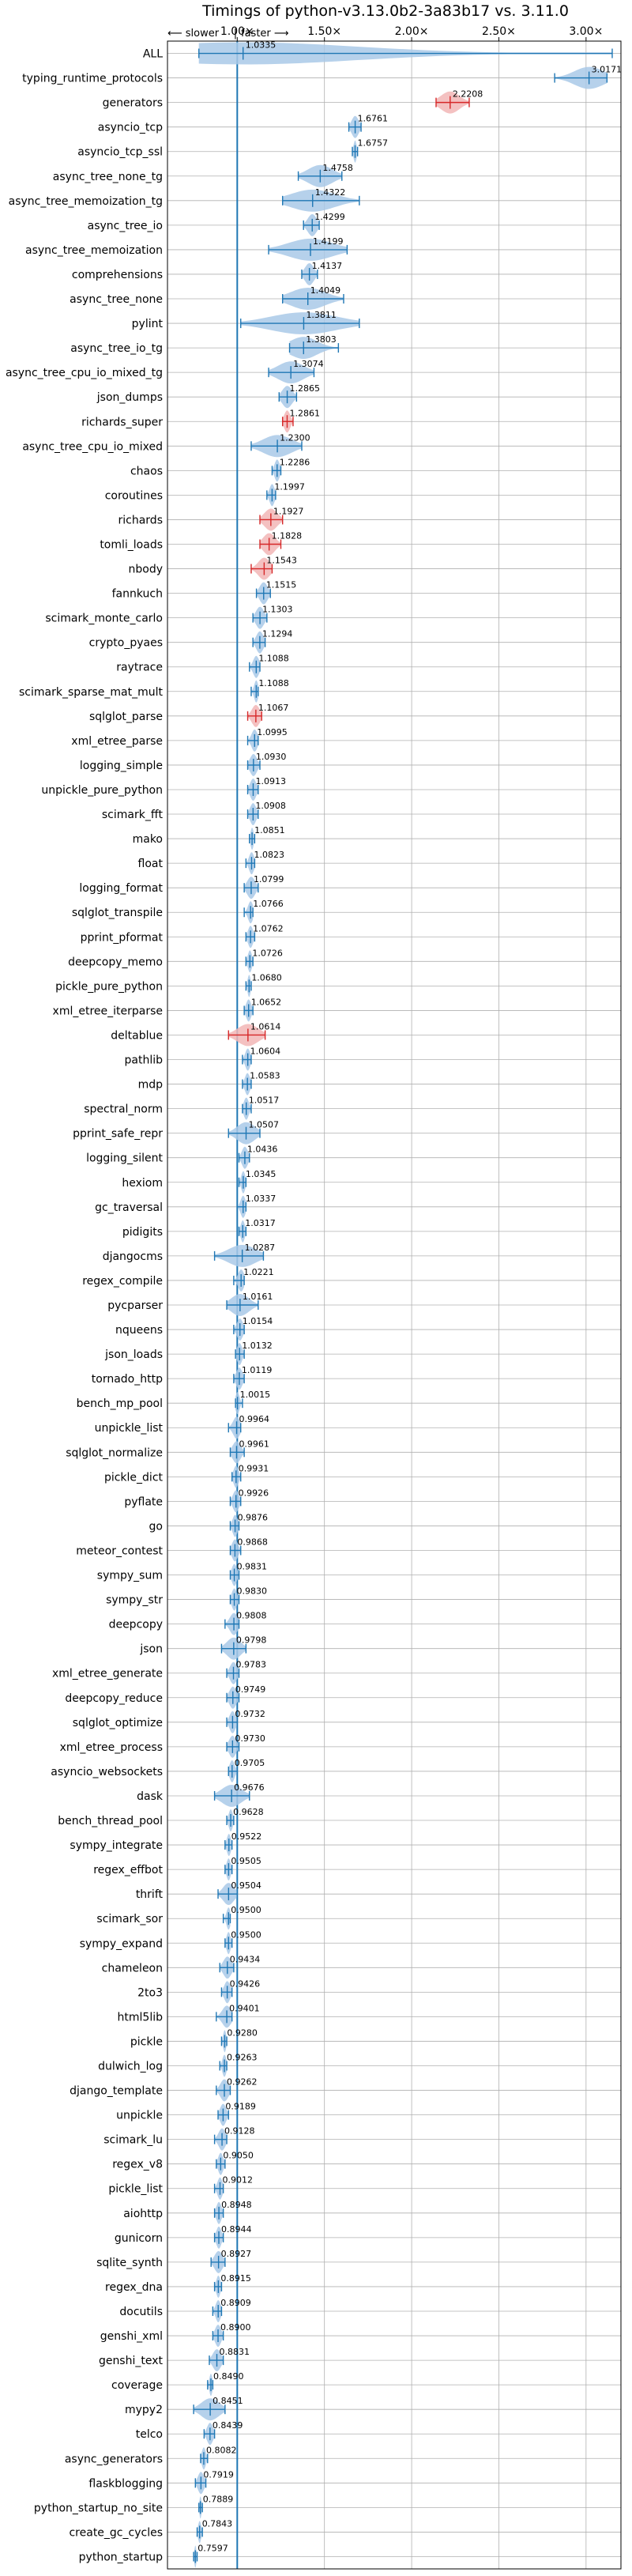 This screenshot has width=632, height=2576. Describe the element at coordinates (182, 1574) in the screenshot. I see `benchmark-row-sympy_sum: sympy_sum 0.9831` at that location.